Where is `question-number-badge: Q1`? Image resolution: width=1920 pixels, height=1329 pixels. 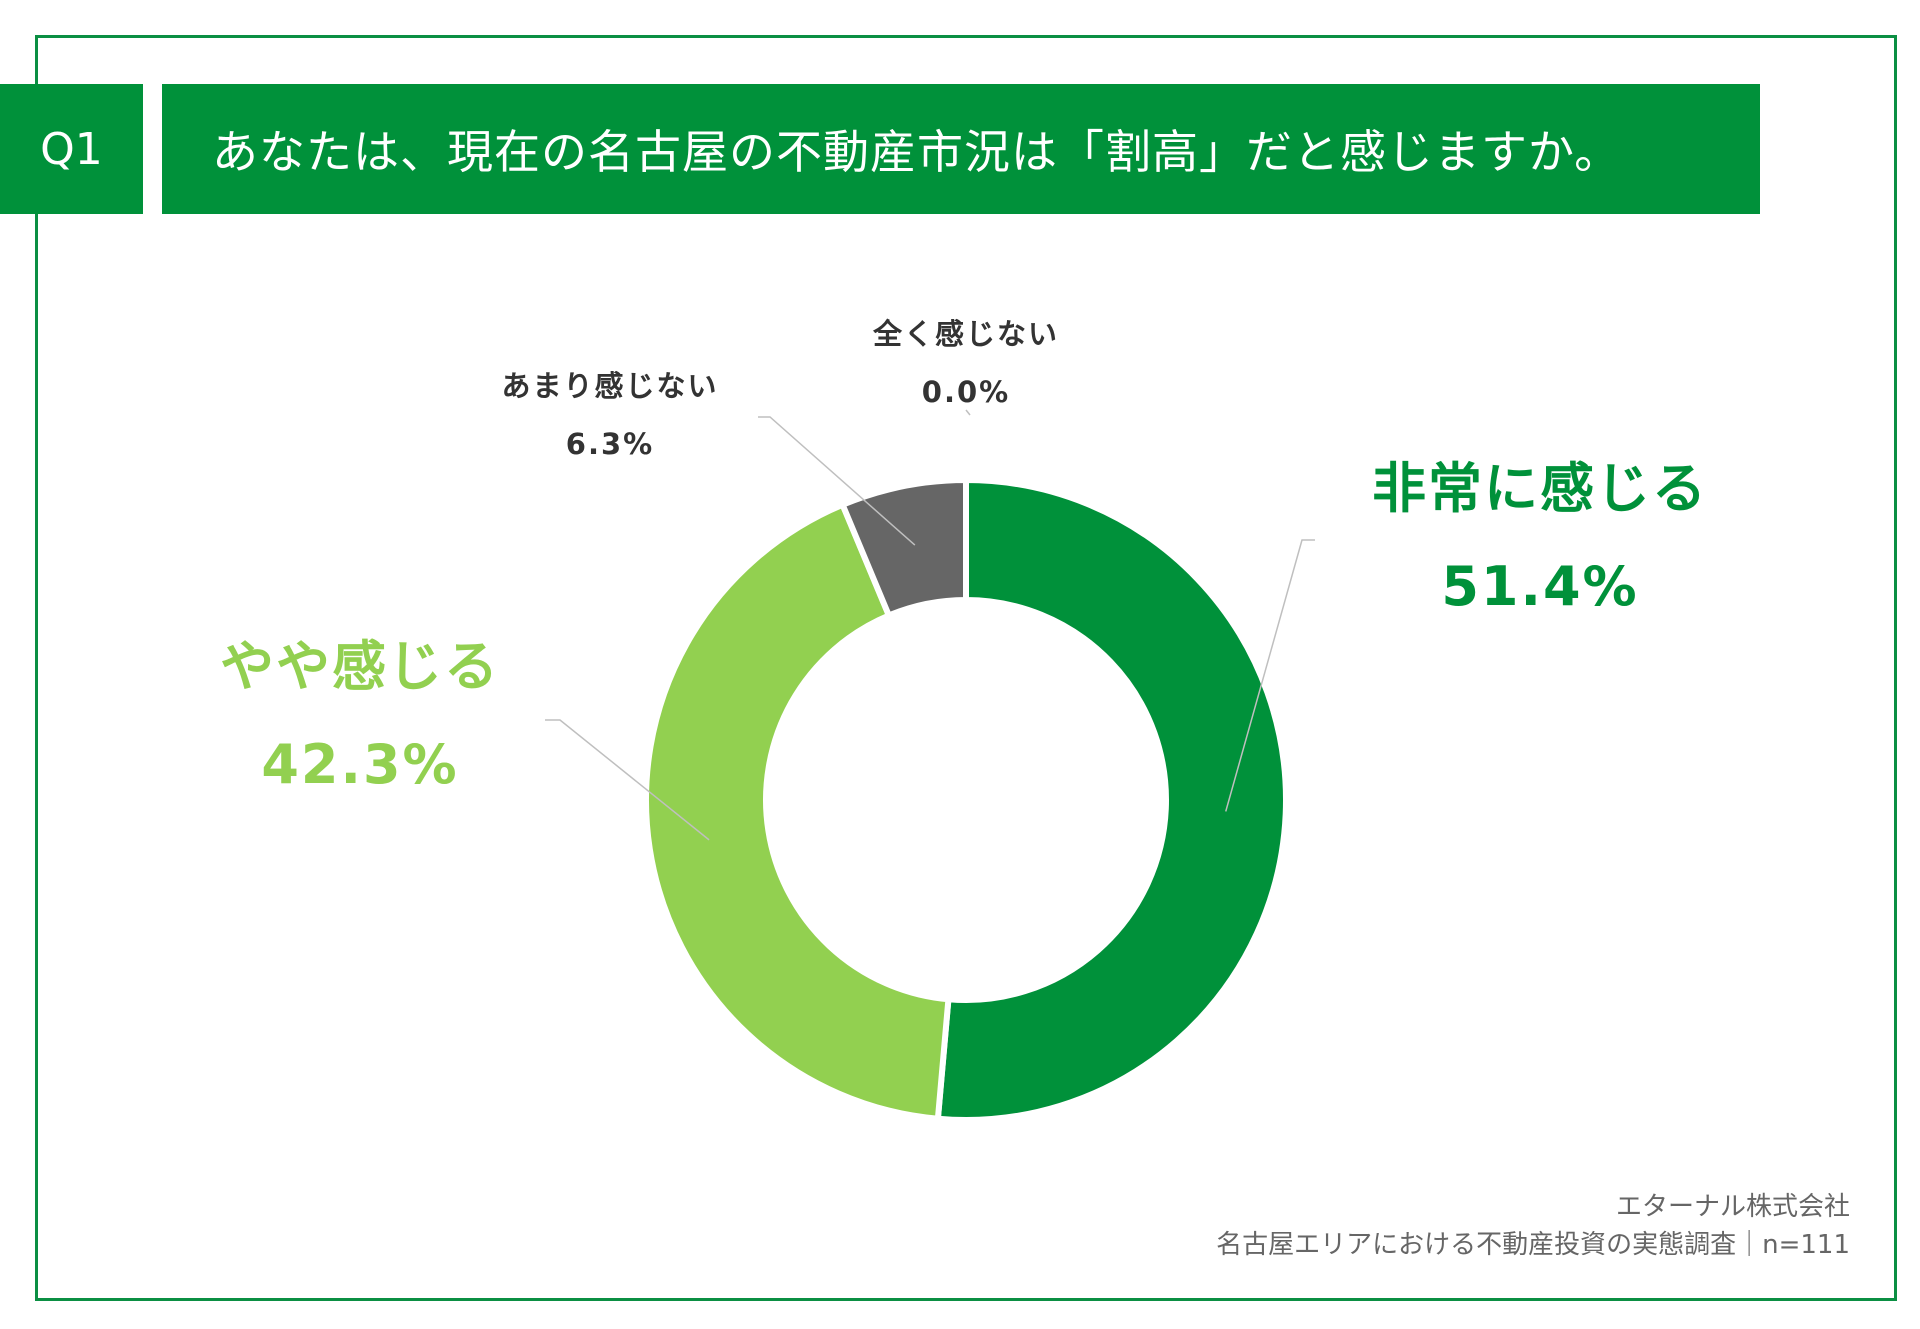
question-number-badge: Q1 is located at coordinates (71, 149).